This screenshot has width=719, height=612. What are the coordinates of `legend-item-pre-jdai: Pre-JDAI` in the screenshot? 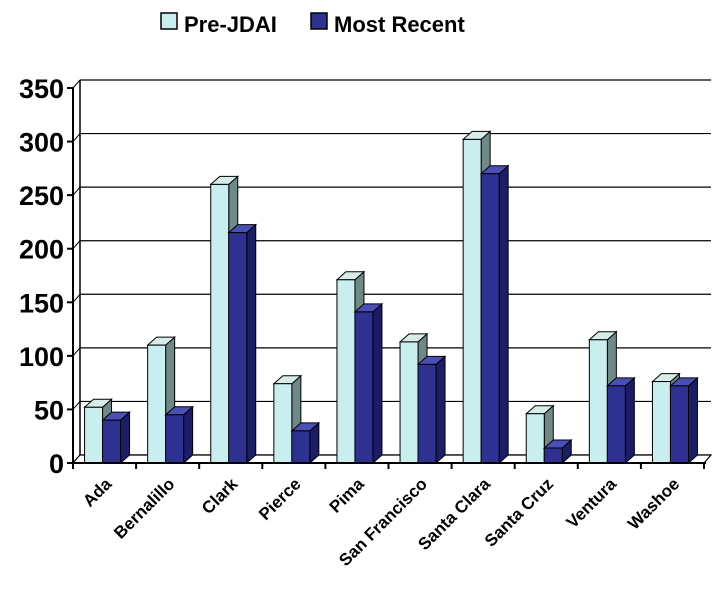 It's located at (218, 24).